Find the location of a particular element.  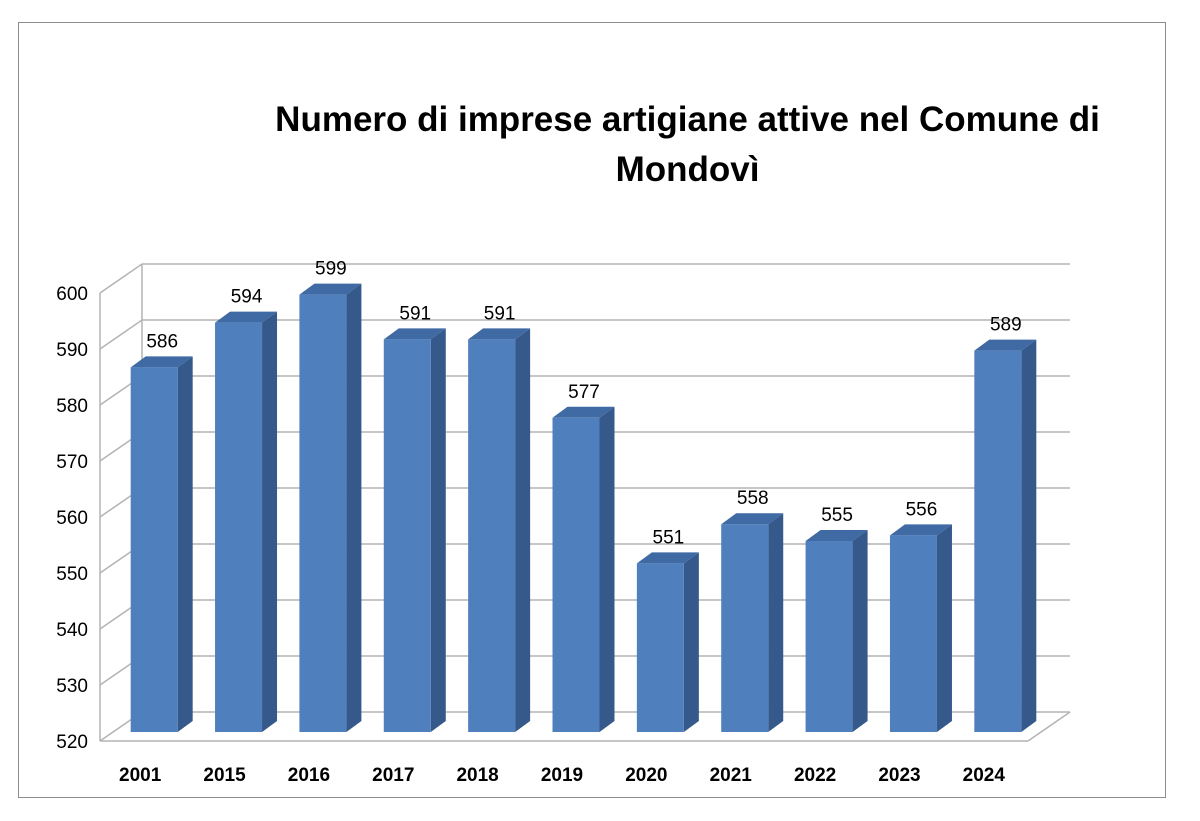

x-tick-label: 2001 is located at coordinates (140, 775).